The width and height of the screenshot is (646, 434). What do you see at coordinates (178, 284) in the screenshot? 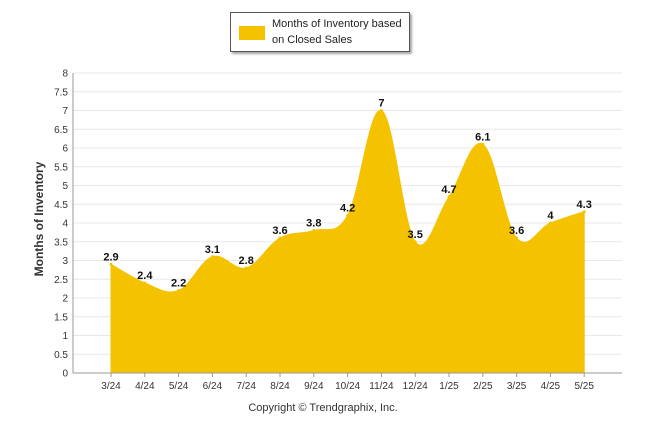
I see `data-label: 2.2` at bounding box center [178, 284].